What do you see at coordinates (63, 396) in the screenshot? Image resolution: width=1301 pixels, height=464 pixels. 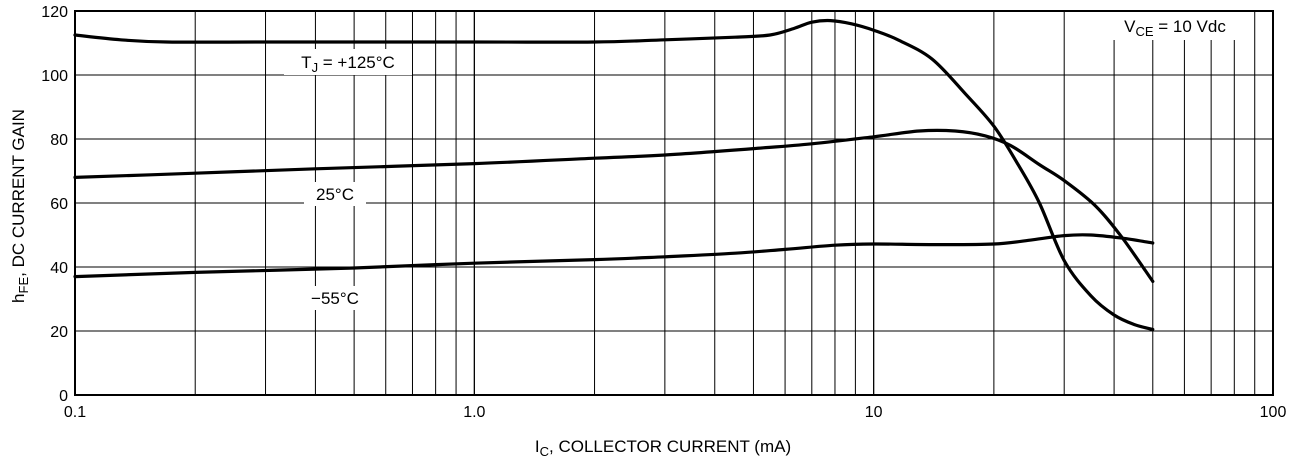 I see `y-tick-label: 0` at bounding box center [63, 396].